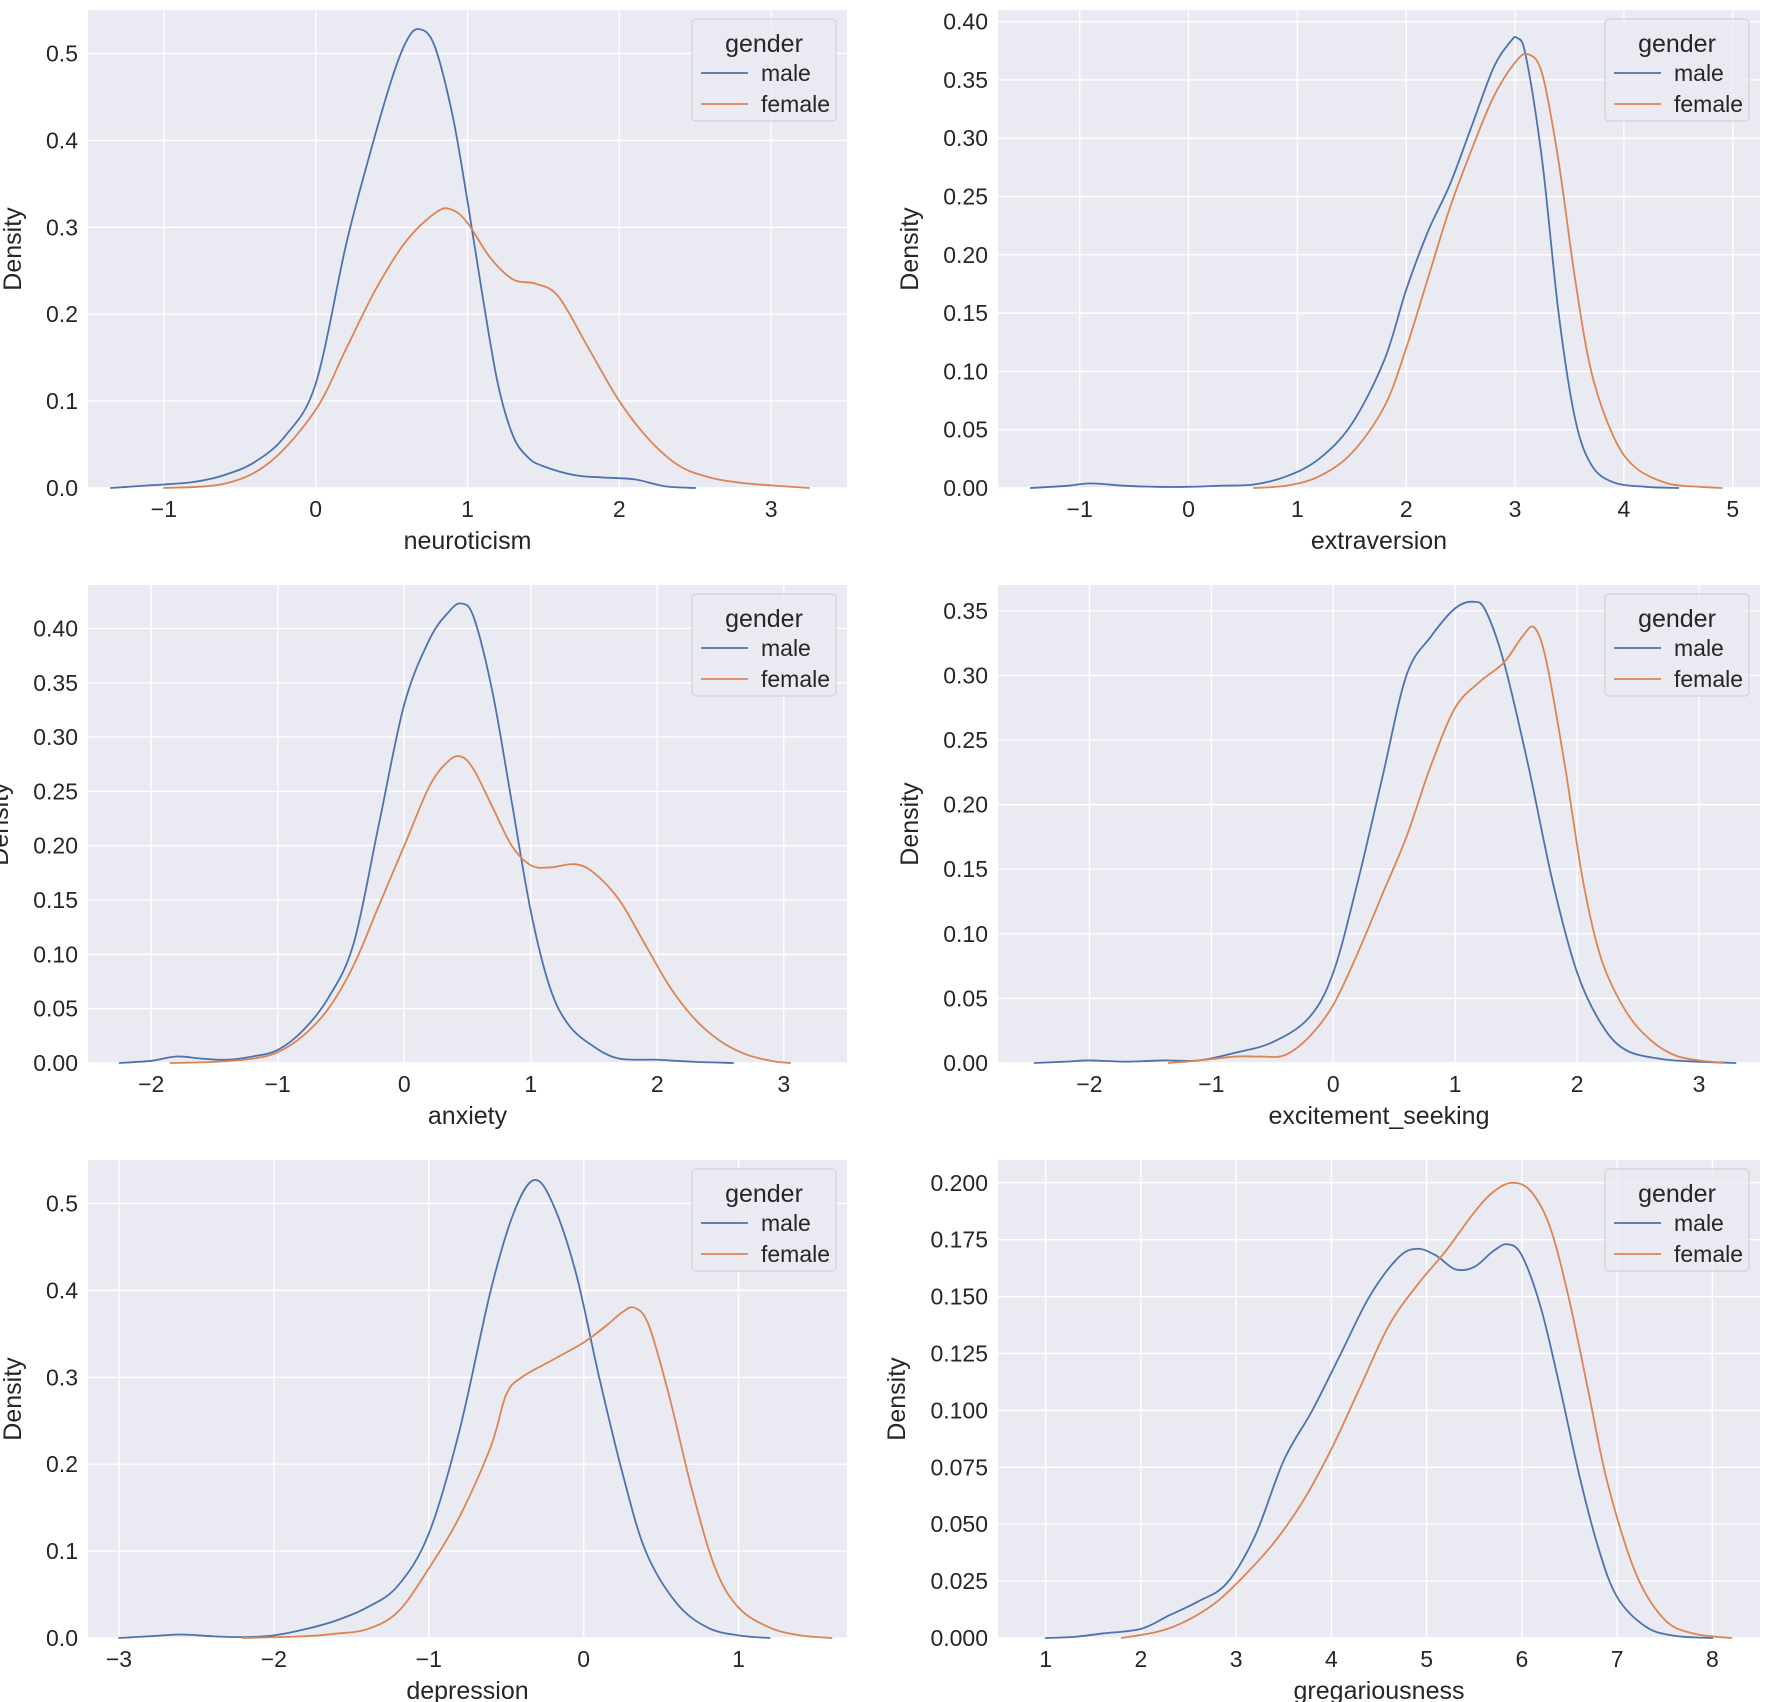 This screenshot has width=1767, height=1702. I want to click on x-tick-label: −3, so click(119, 1659).